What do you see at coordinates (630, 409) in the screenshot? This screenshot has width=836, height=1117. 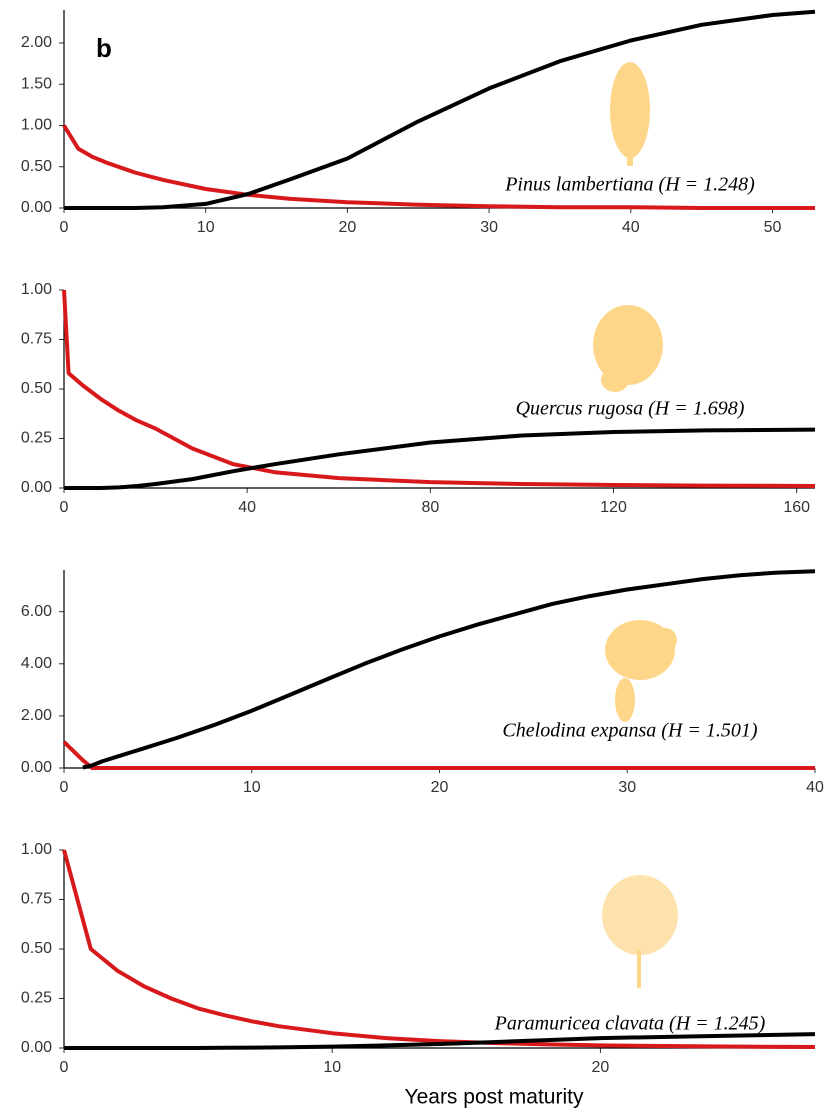 I see `species-annotation: Quercus rugosa (H = 1.698)` at bounding box center [630, 409].